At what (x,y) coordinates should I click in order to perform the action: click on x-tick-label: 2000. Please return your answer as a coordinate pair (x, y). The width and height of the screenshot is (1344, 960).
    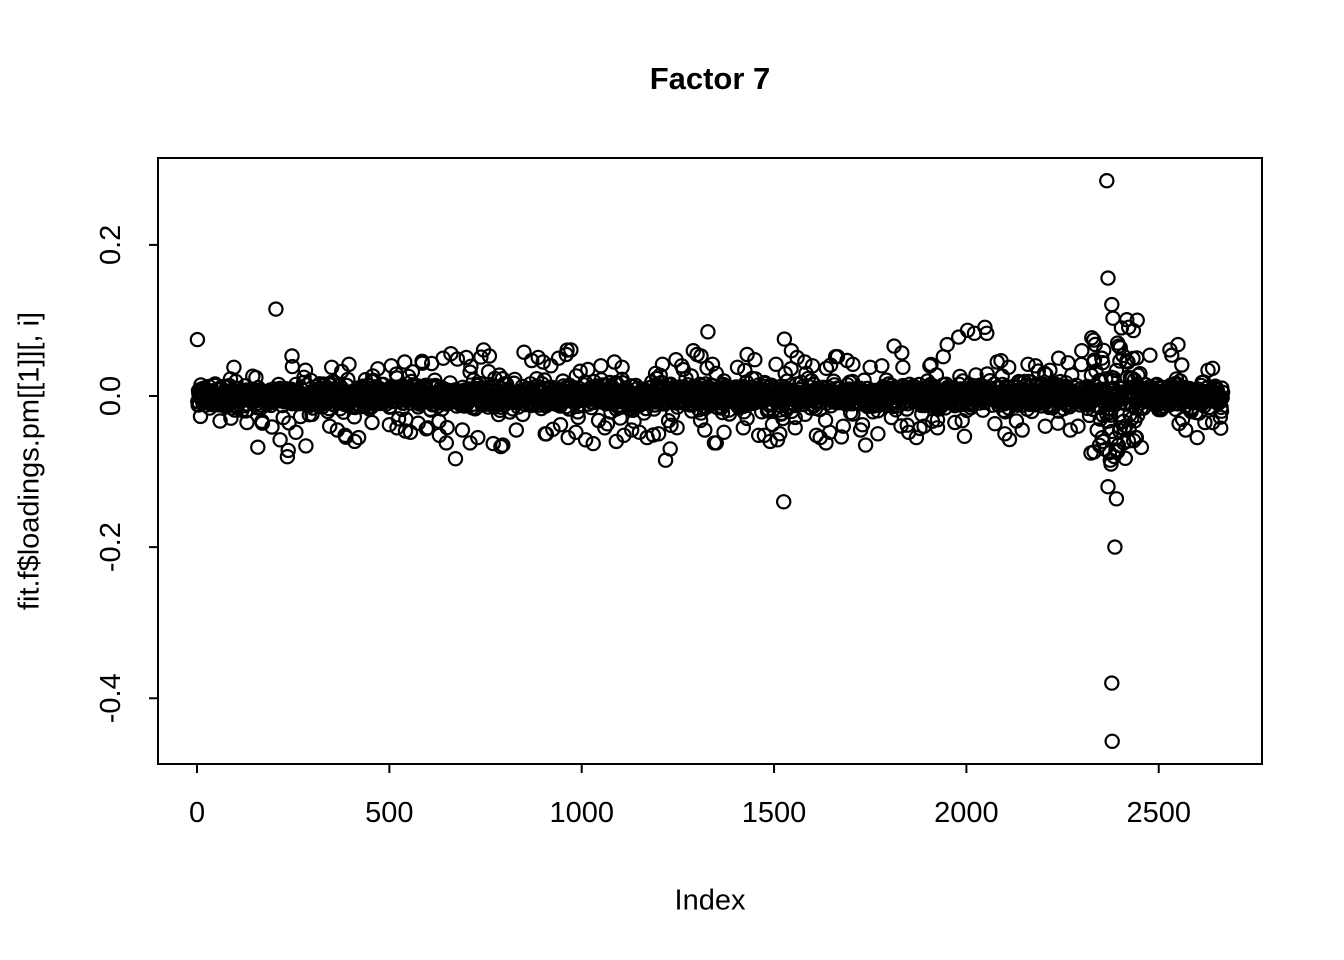
    Looking at the image, I should click on (966, 813).